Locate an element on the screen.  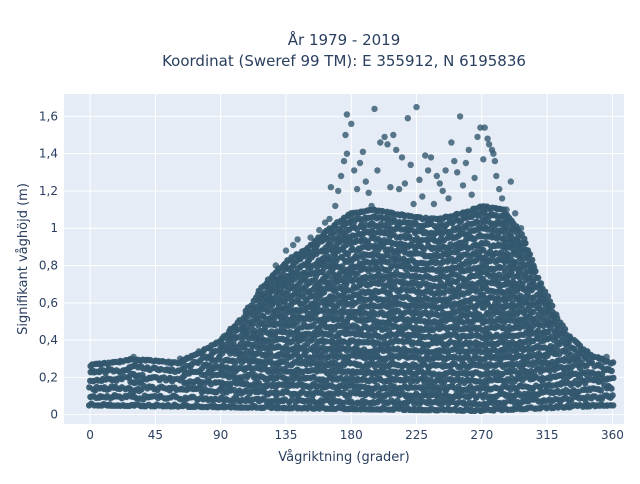
x-axis-label: Vågriktning (grader) is located at coordinates (343, 457).